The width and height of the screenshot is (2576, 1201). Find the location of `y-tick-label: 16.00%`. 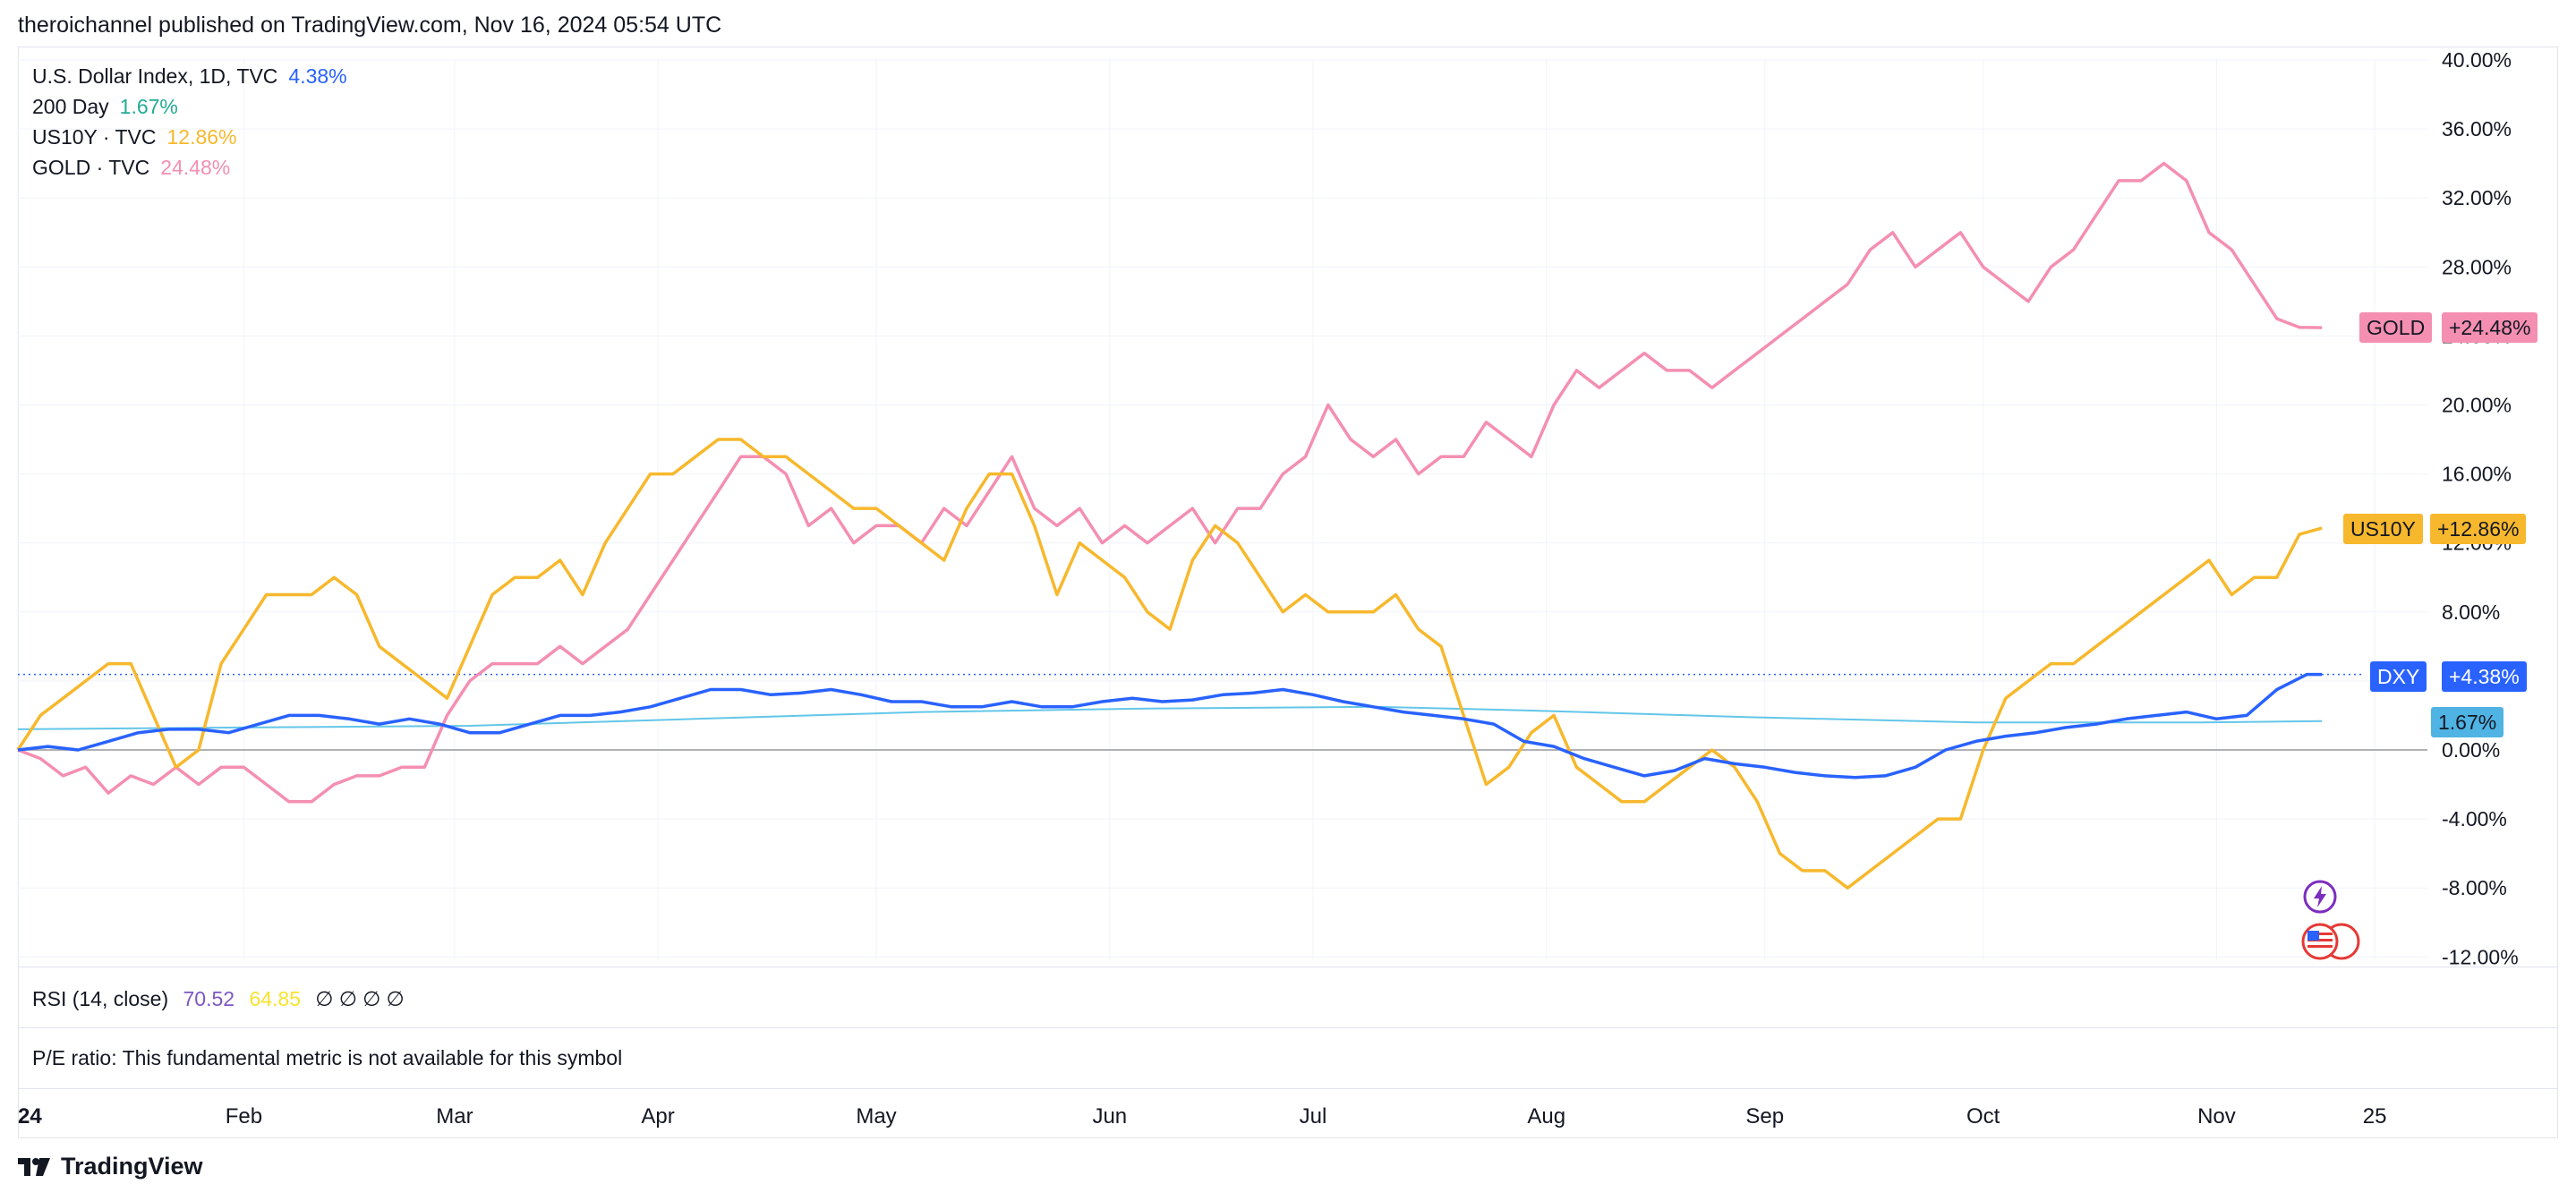

y-tick-label: 16.00% is located at coordinates (2477, 474).